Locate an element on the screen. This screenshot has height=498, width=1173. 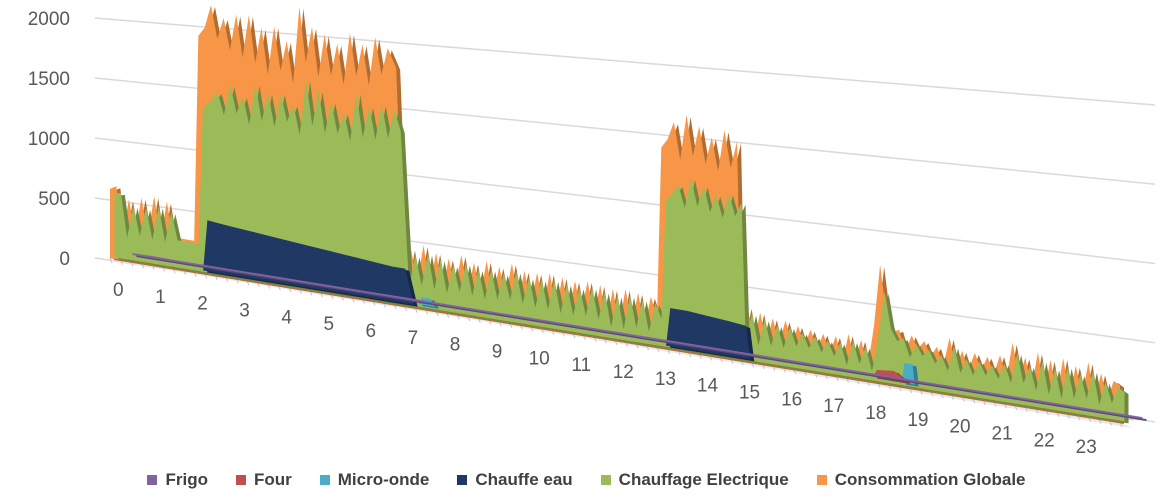
x-tick-label: 19 is located at coordinates (917, 420).